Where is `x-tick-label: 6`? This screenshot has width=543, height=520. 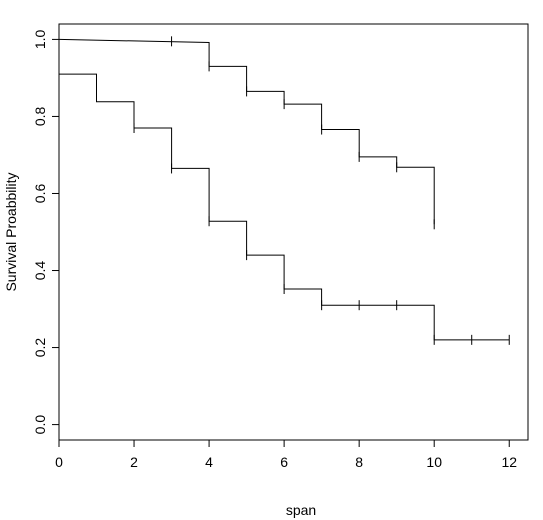
x-tick-label: 6 is located at coordinates (284, 462).